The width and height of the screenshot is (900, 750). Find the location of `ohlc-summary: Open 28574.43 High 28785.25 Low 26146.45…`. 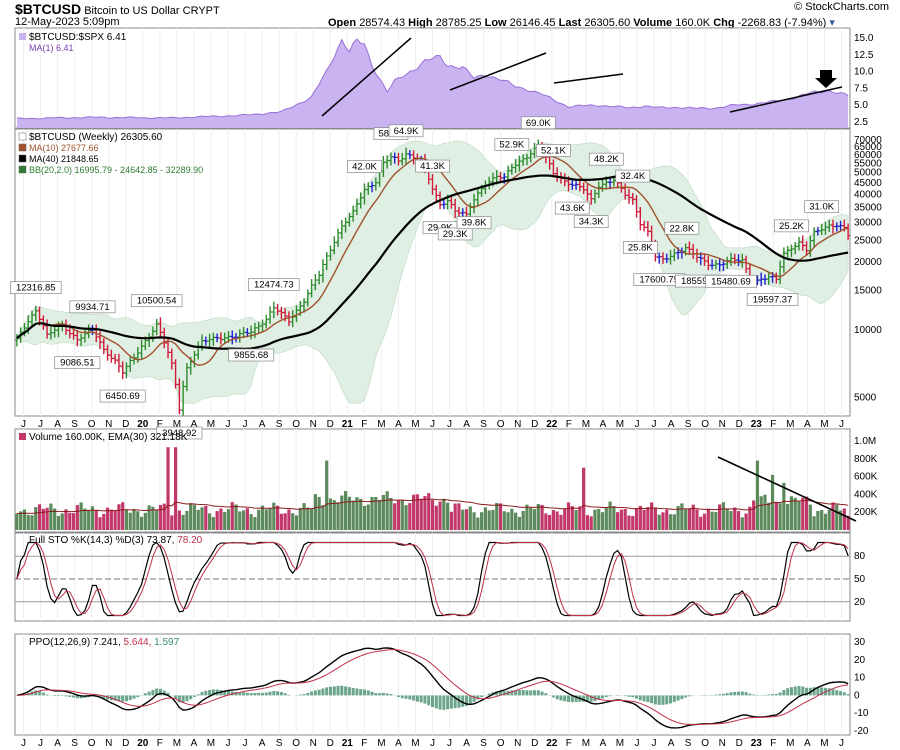

ohlc-summary: Open 28574.43 High 28785.25 Low 26146.45… is located at coordinates (581, 23).